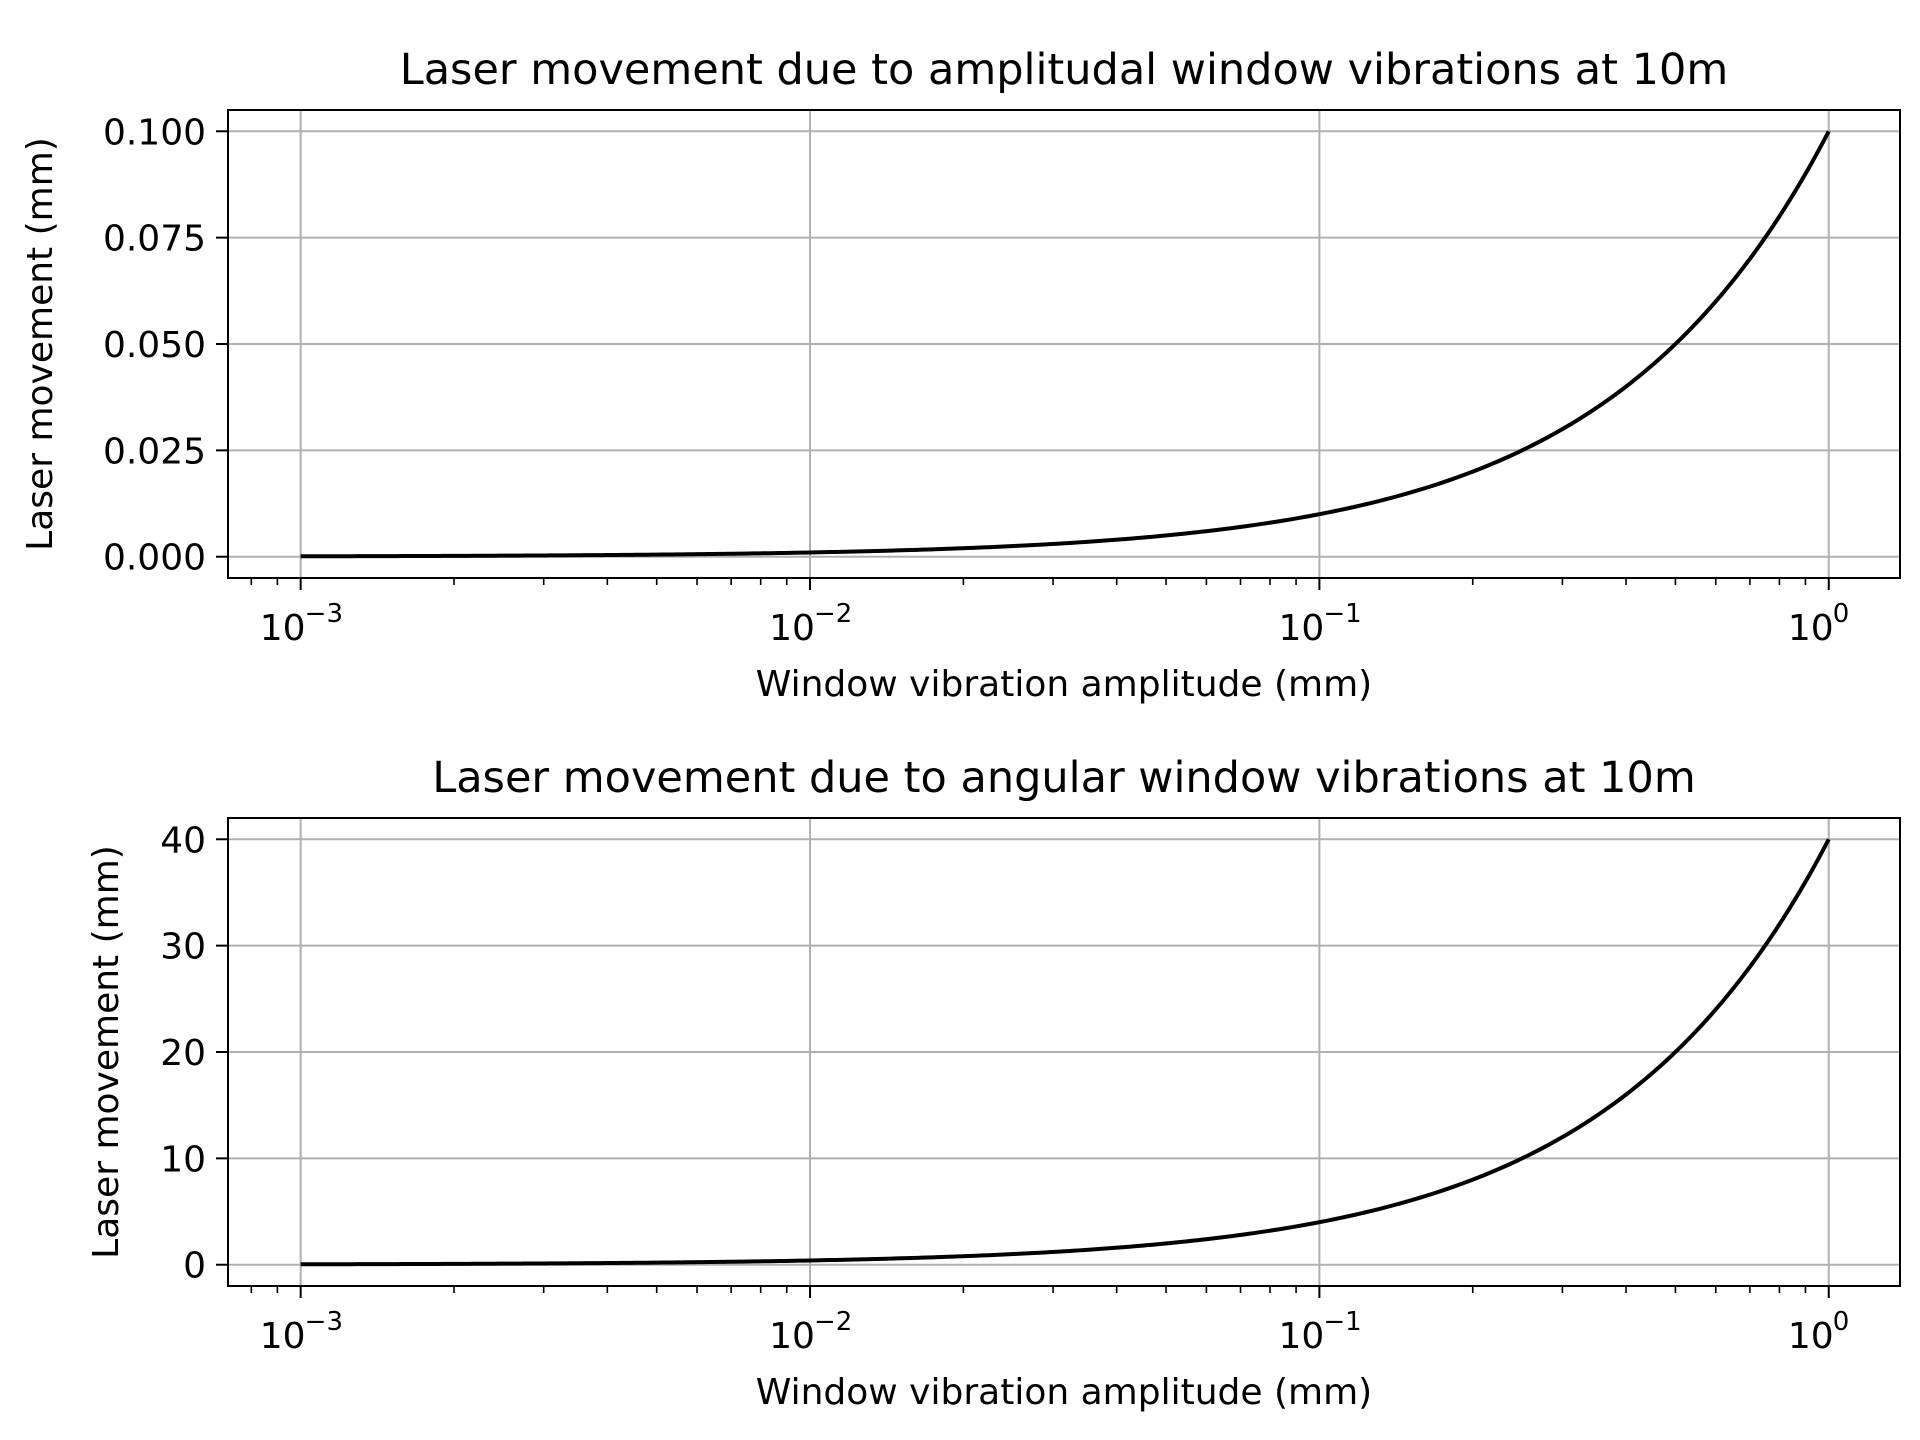 The width and height of the screenshot is (1920, 1440). What do you see at coordinates (194, 1266) in the screenshot?
I see `y-tick-label: 0` at bounding box center [194, 1266].